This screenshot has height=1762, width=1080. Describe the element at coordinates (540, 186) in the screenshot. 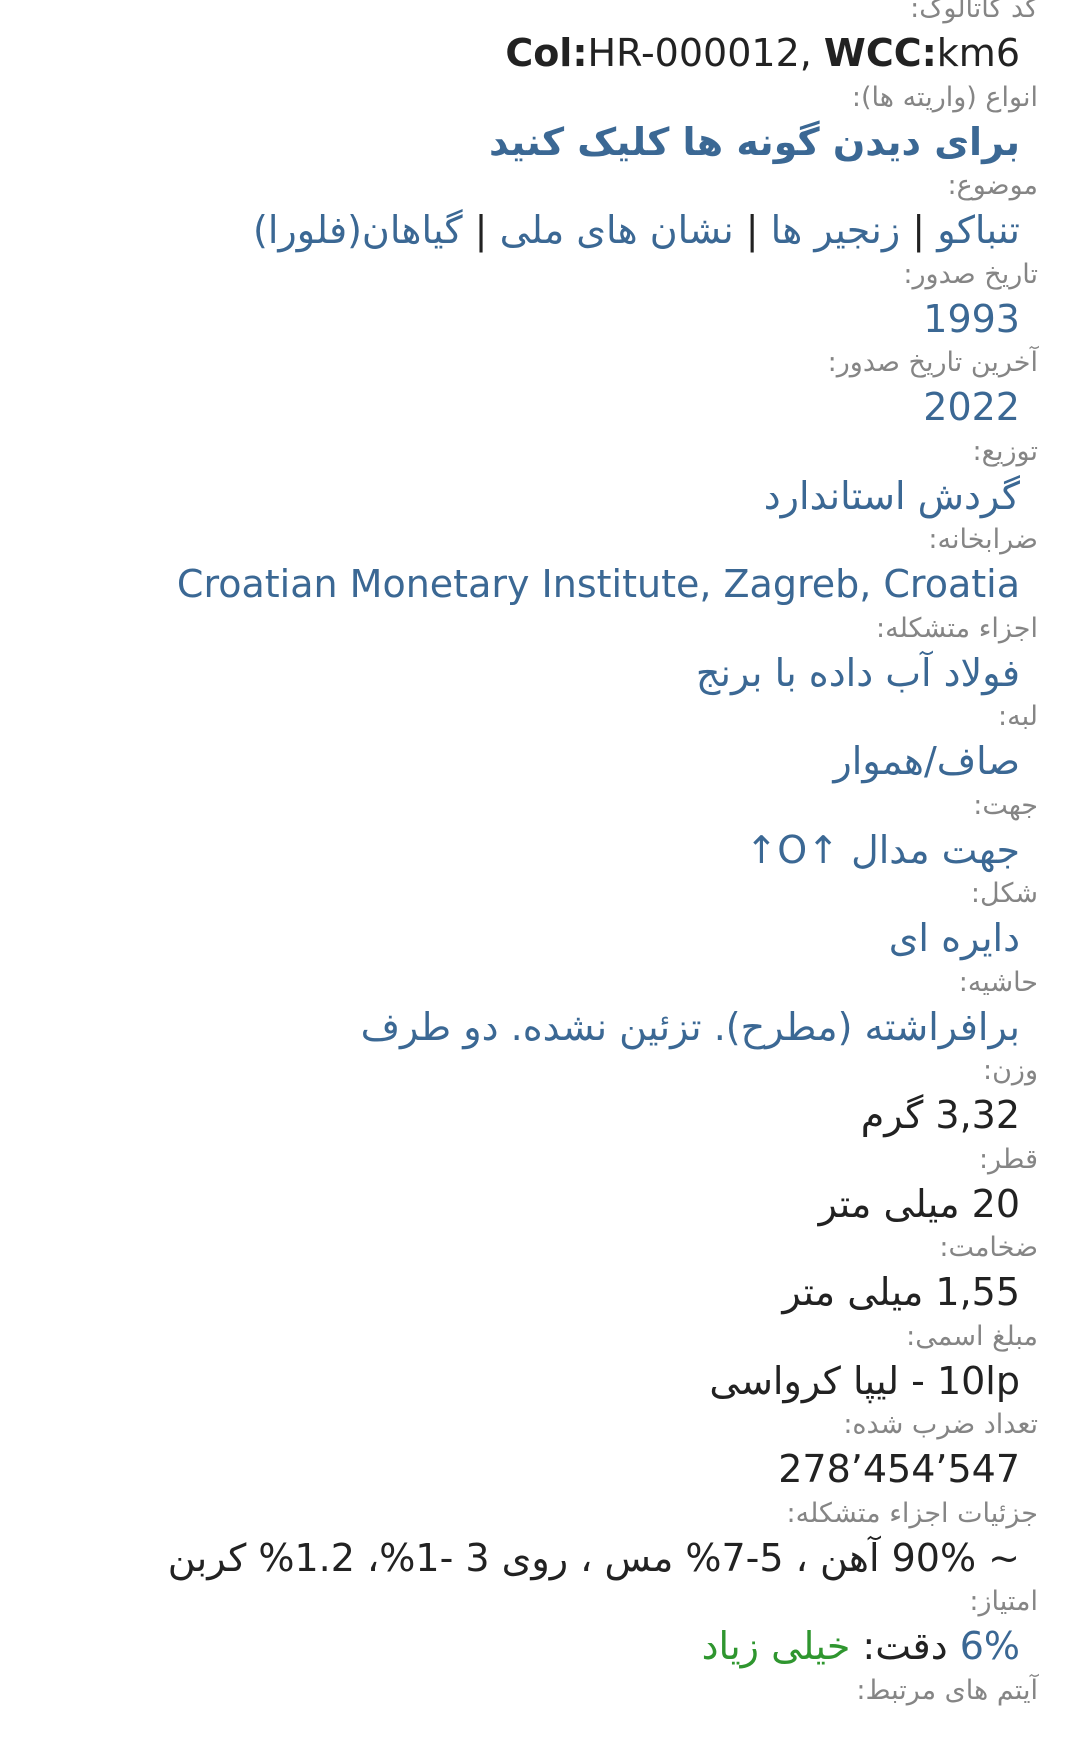

I see `subject-label: موضوع:` at that location.